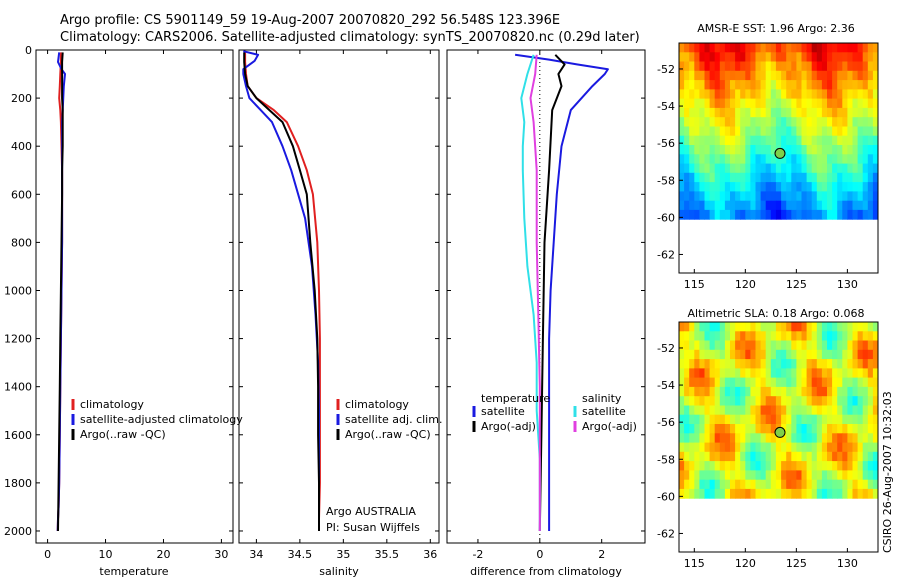 This screenshot has height=580, width=900. I want to click on difference-series-salinity-salinity_argo, so click(535, 292).